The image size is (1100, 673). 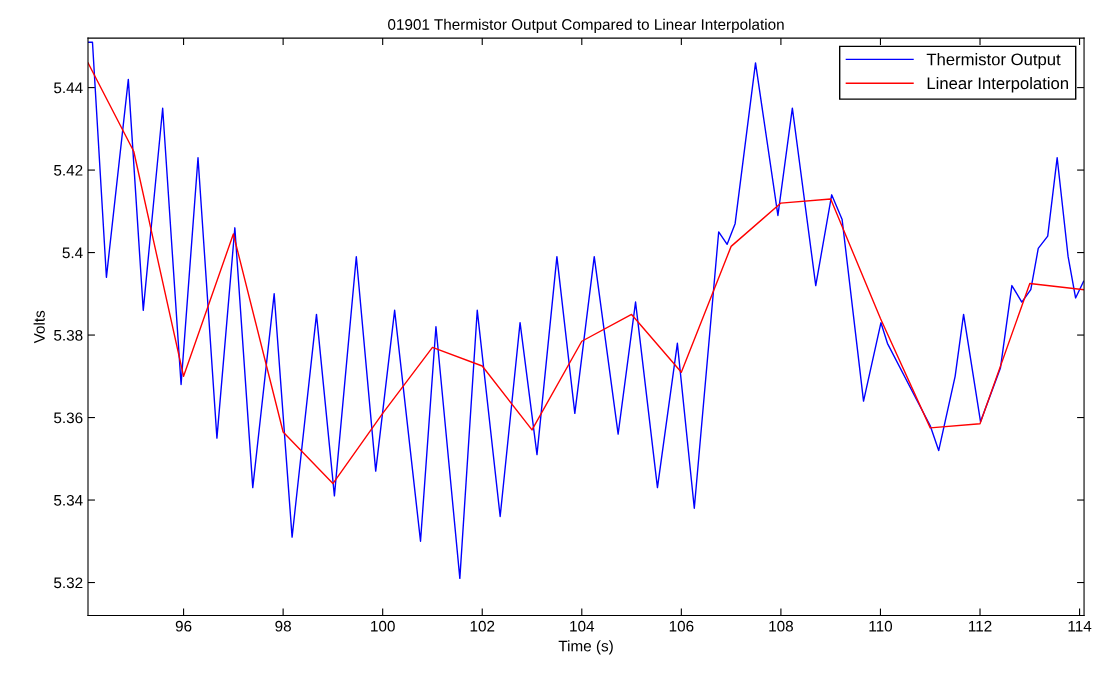 I want to click on y-tick-label: 5.32, so click(x=68, y=583).